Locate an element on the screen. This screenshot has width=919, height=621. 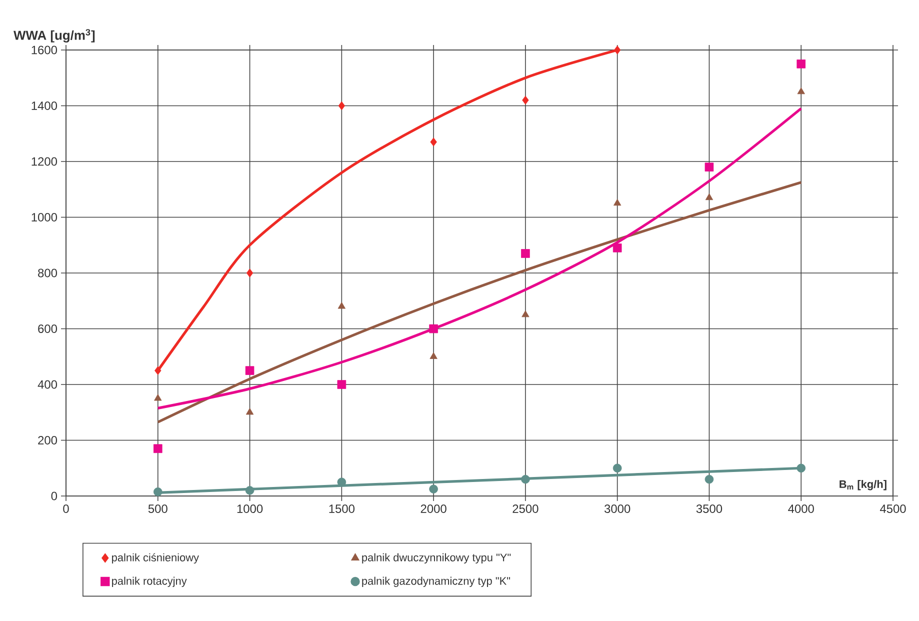
legend-label: palnik ciśnieniowy is located at coordinates (155, 558).